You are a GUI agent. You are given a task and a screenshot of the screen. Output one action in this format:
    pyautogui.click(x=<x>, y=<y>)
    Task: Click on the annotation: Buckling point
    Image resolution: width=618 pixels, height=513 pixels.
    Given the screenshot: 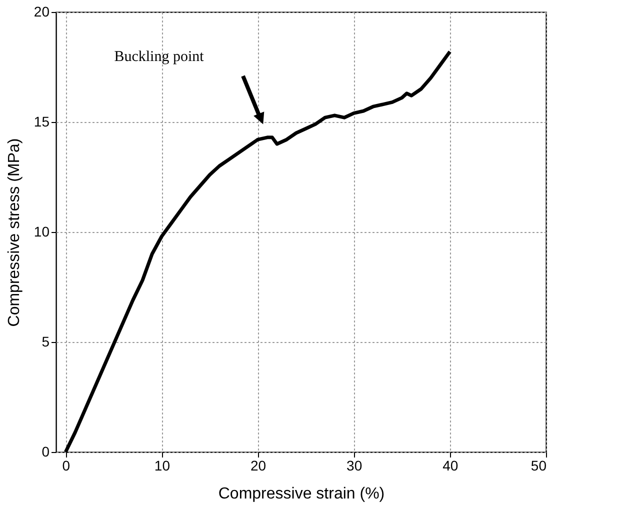 What is the action you would take?
    pyautogui.click(x=159, y=57)
    